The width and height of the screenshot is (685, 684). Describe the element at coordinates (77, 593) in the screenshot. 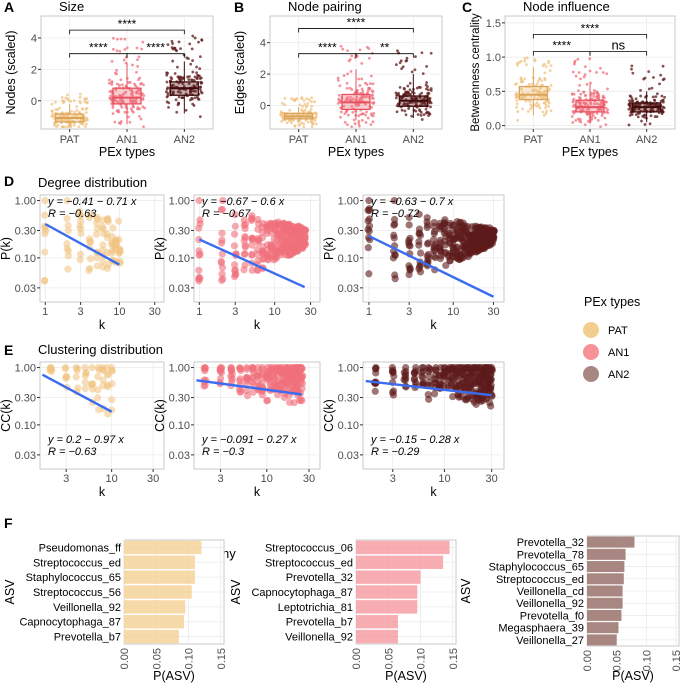

I see `category-label: Streptococcus_56` at that location.